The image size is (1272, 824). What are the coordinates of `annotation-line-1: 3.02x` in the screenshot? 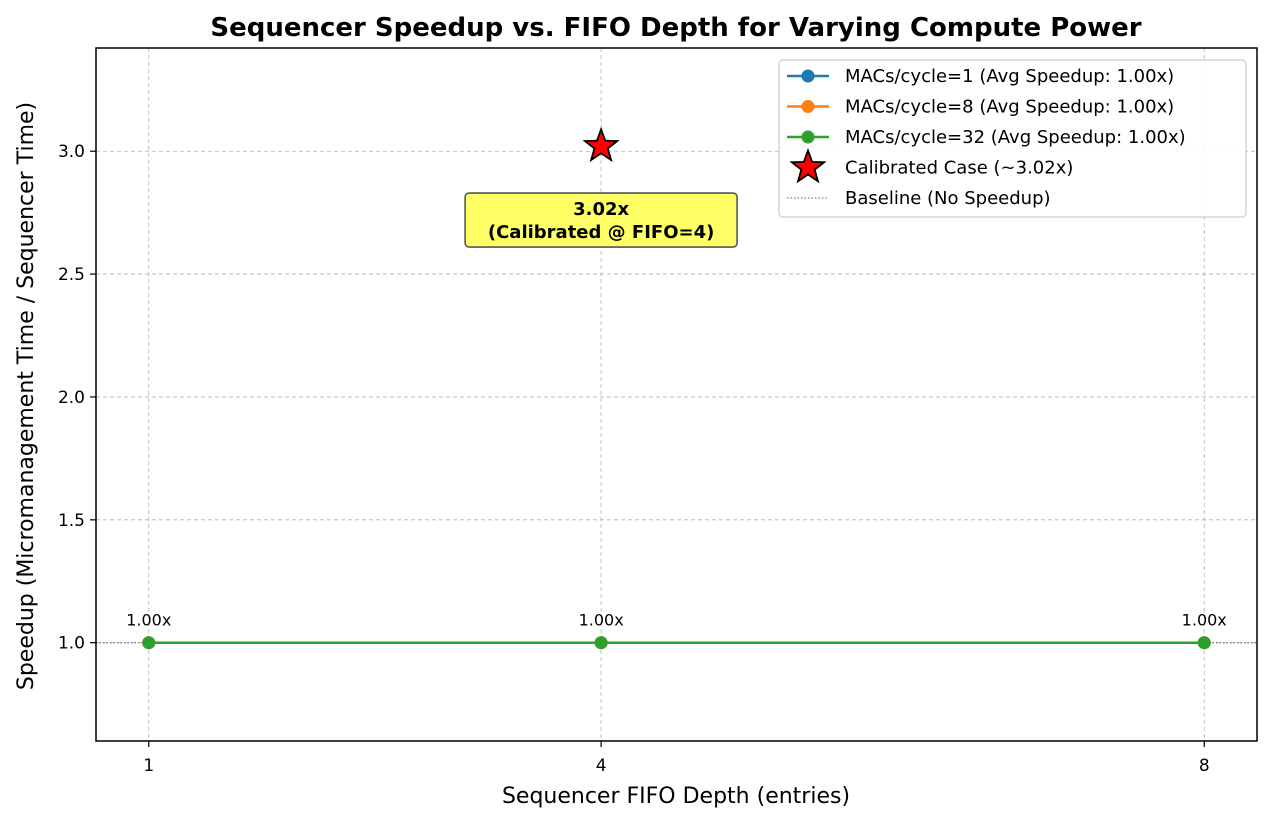 It's located at (601, 209).